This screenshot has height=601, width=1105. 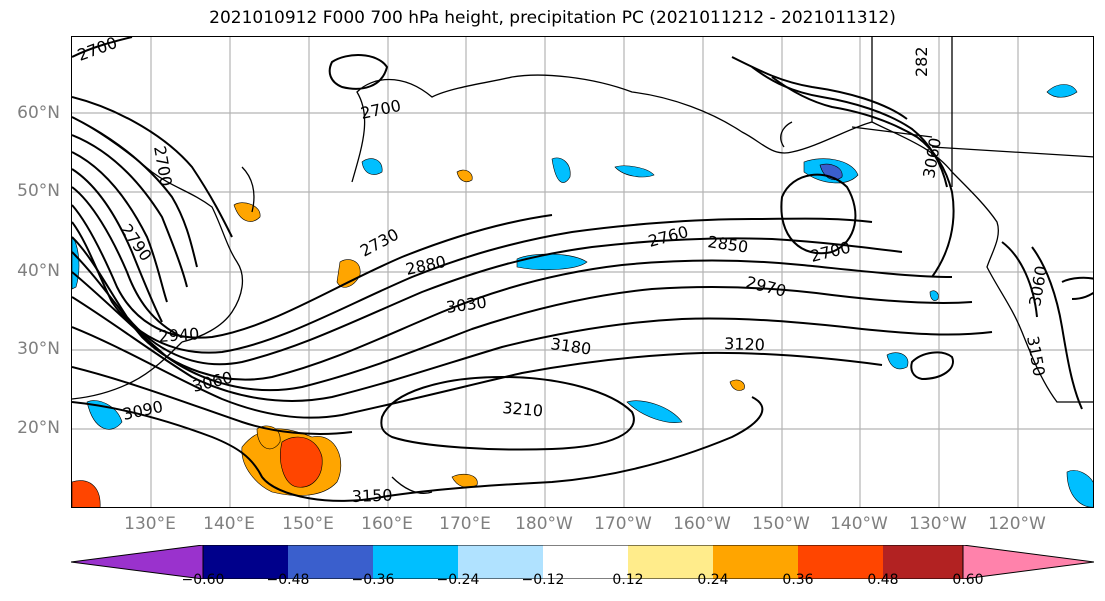 I want to click on colorbar-tick-label: −0.48, so click(x=288, y=580).